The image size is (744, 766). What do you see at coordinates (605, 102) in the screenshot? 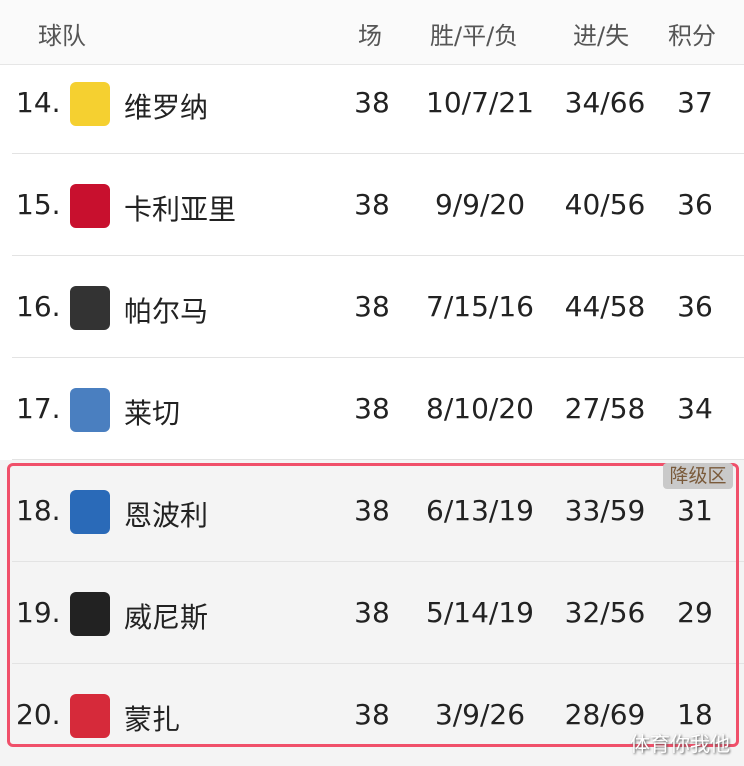
I see `goals: 34/66` at bounding box center [605, 102].